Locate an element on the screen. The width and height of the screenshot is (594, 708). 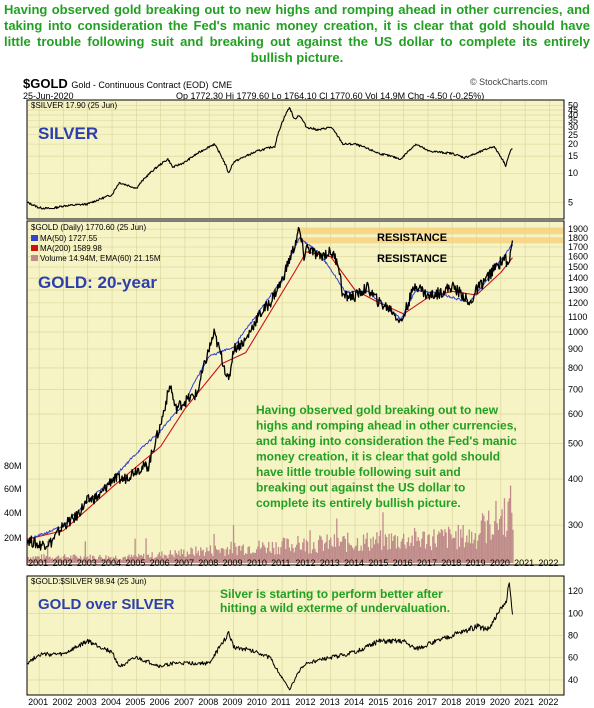
y-tick-label: 10 is located at coordinates (573, 173).